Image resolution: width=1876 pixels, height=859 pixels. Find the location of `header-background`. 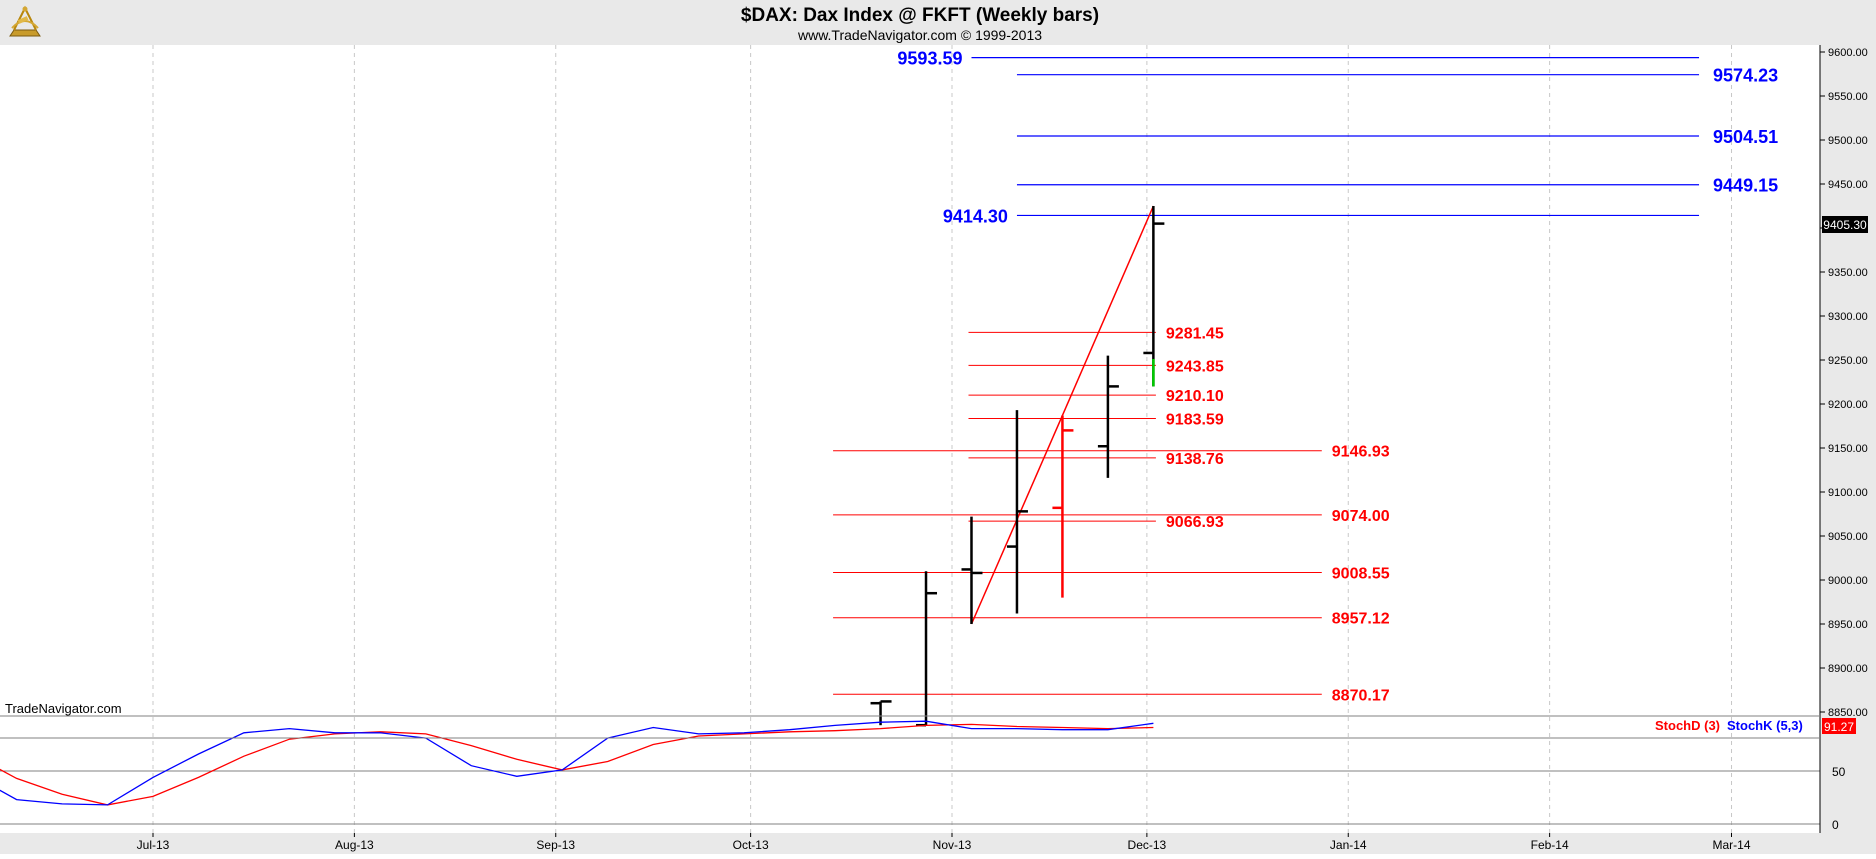

header-background is located at coordinates (938, 22).